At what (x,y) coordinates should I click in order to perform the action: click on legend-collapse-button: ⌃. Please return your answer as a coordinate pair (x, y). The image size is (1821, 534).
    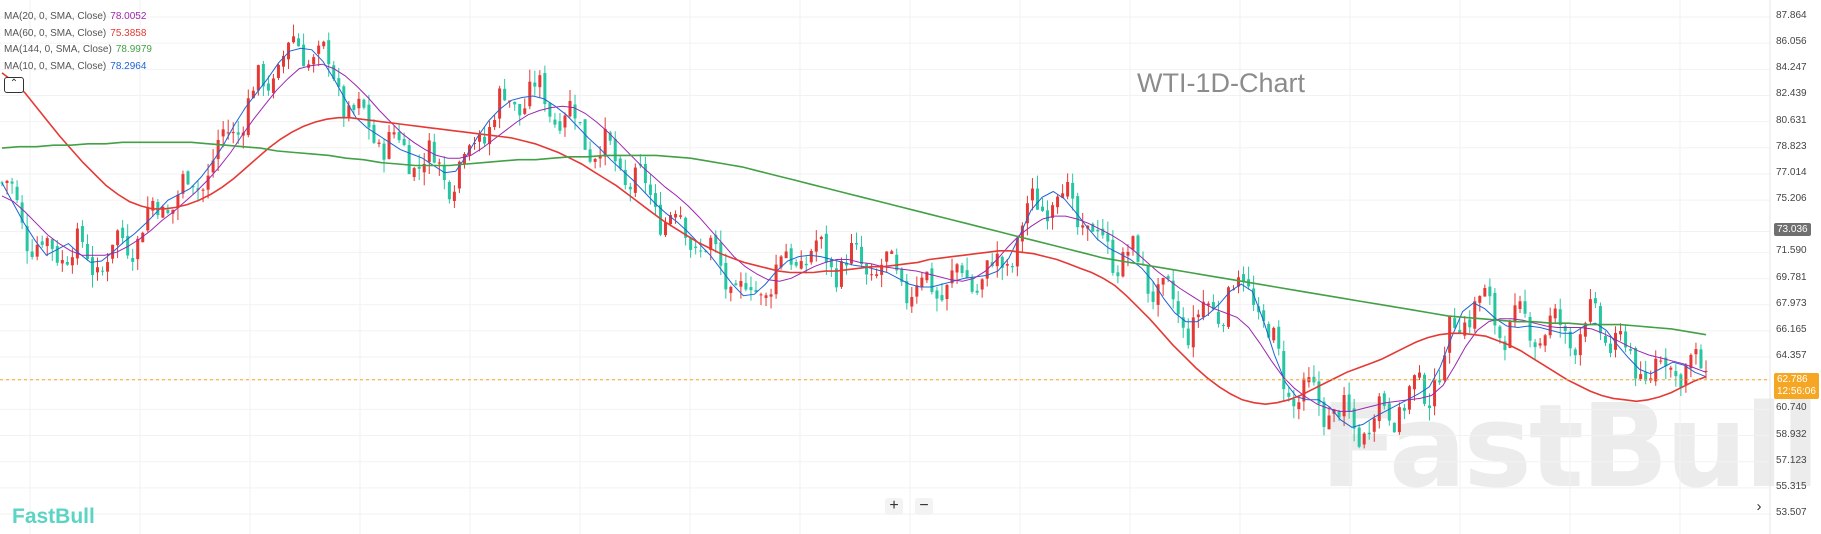
    Looking at the image, I should click on (14, 85).